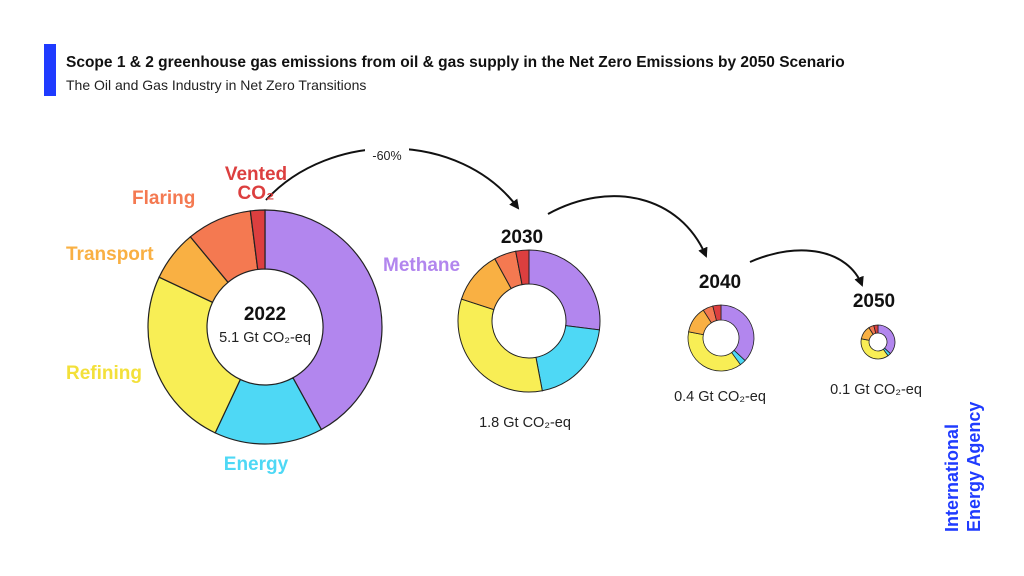 This screenshot has height=576, width=1024. I want to click on category-label-methane: Methane, so click(421, 265).